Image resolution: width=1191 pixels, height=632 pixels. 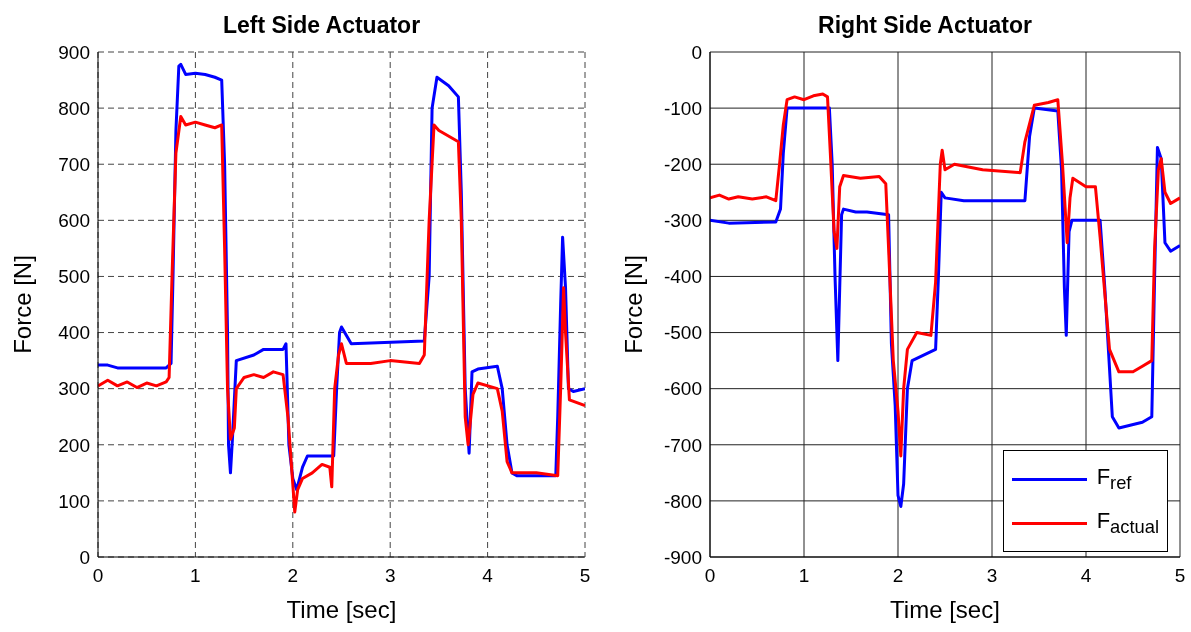 What do you see at coordinates (682, 277) in the screenshot?
I see `y-tick-label: -400` at bounding box center [682, 277].